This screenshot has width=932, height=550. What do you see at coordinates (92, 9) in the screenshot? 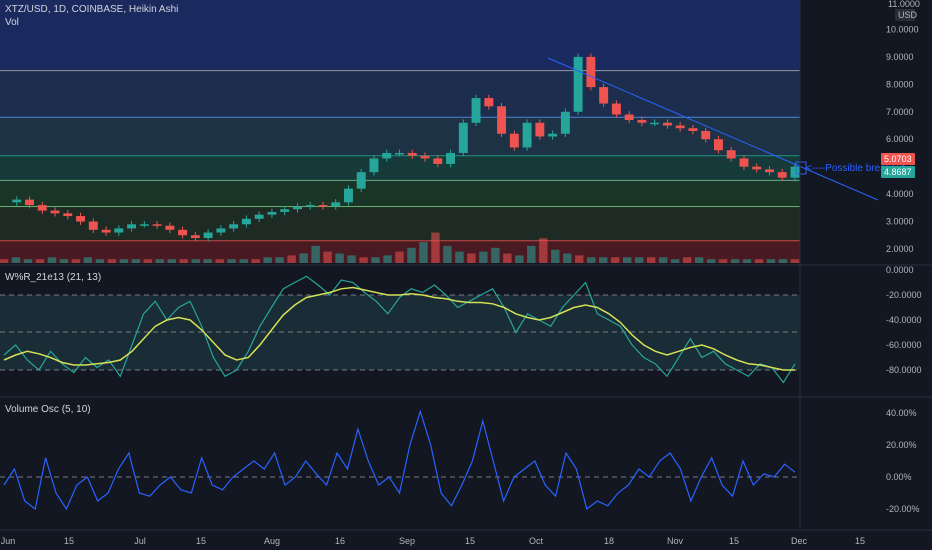
I see `symbol-title: XTZ/USD, 1D, COINBASE, Heikin Ashi` at bounding box center [92, 9].